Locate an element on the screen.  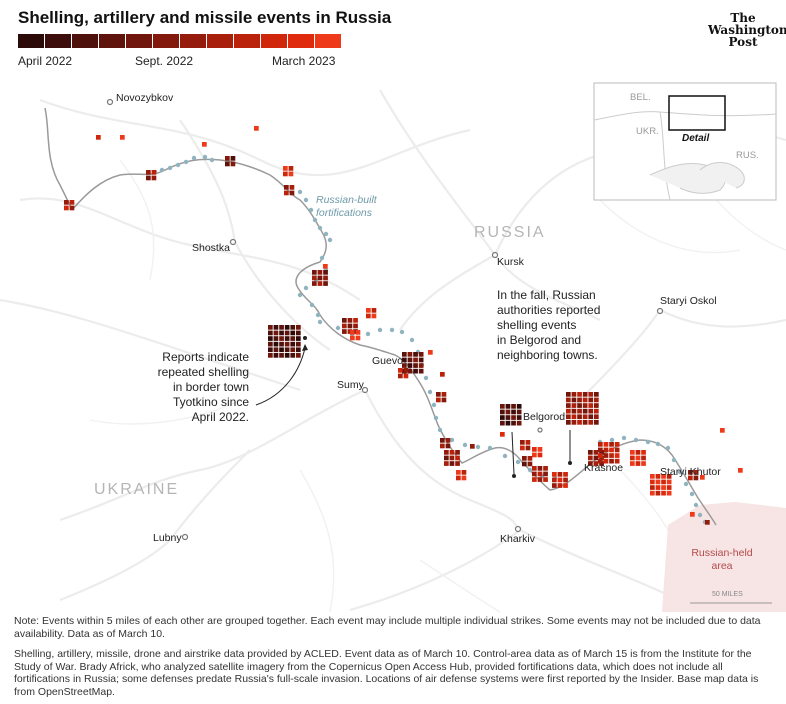
inset-label-rus: RUS. is located at coordinates (747, 155).